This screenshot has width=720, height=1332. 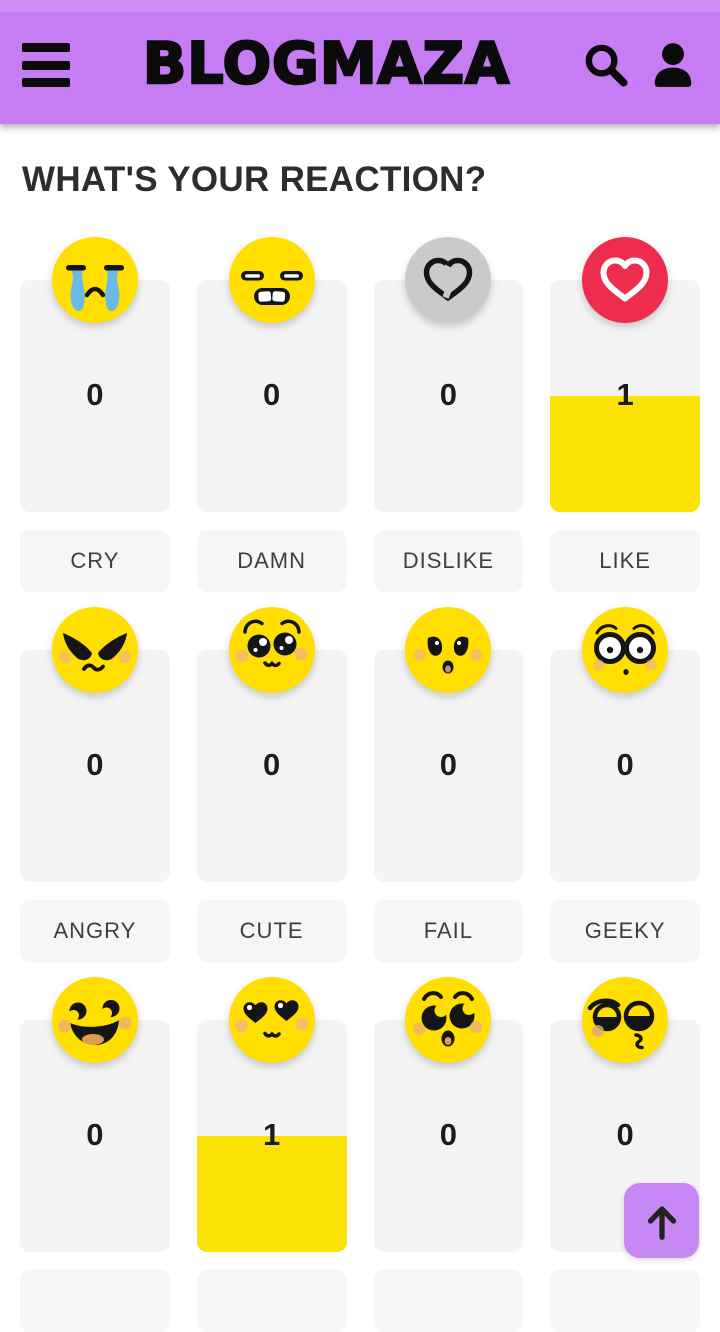 I want to click on reaction-cry: 0 CRY, so click(x=95, y=414).